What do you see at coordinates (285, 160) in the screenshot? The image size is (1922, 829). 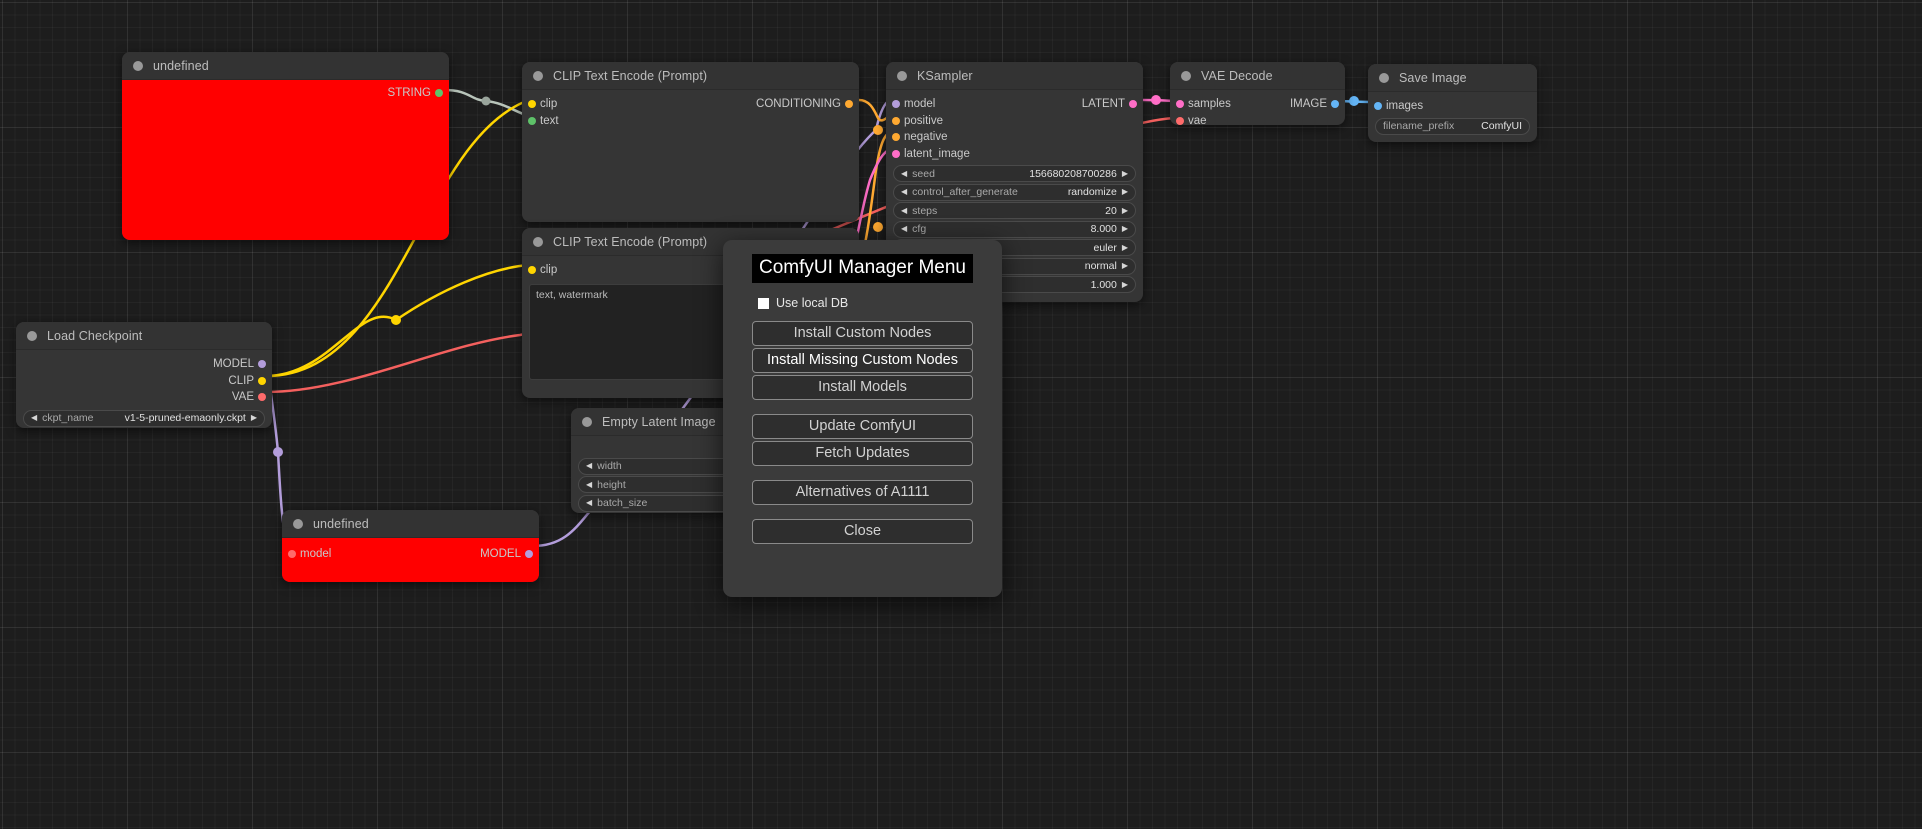 I see `node-body: STRING` at bounding box center [285, 160].